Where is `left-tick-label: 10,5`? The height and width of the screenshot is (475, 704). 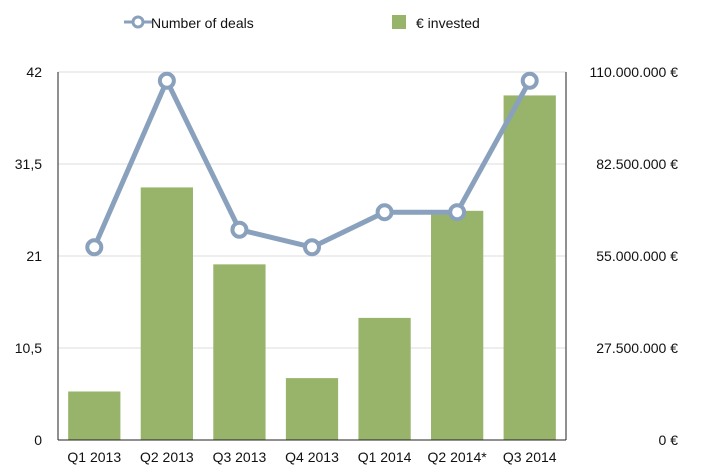 left-tick-label: 10,5 is located at coordinates (28, 348).